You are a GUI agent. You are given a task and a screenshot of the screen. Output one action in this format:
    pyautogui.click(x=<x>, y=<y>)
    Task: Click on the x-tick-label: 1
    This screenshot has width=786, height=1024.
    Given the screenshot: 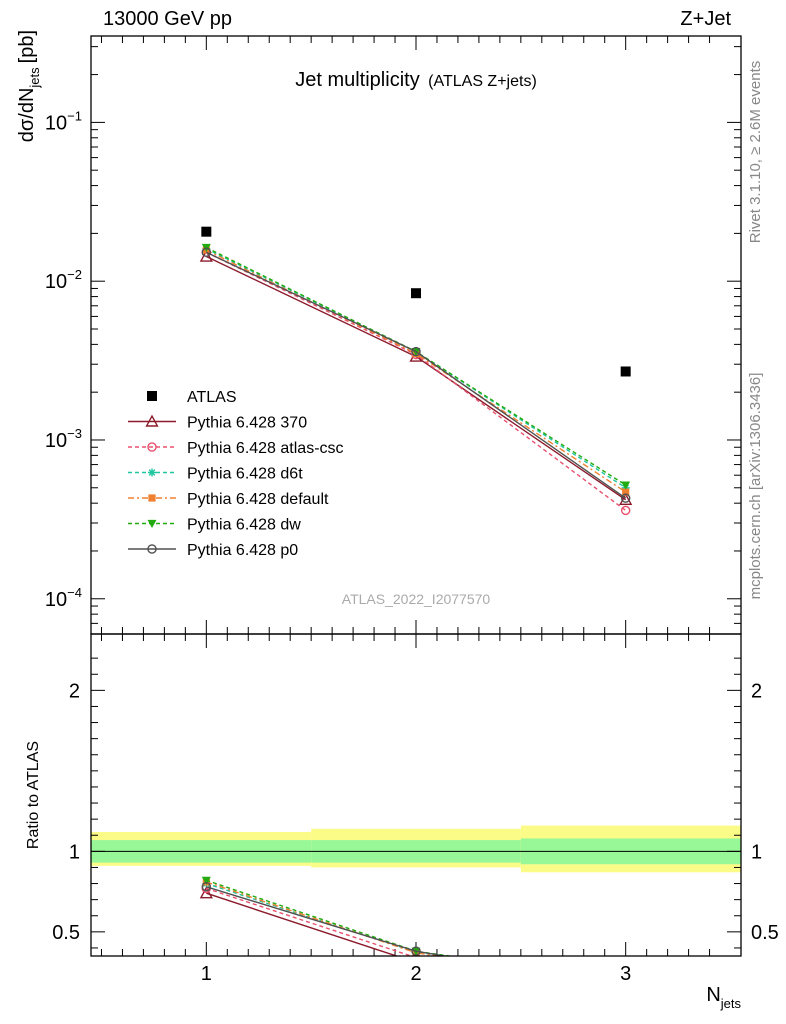 What is the action you would take?
    pyautogui.click(x=206, y=974)
    